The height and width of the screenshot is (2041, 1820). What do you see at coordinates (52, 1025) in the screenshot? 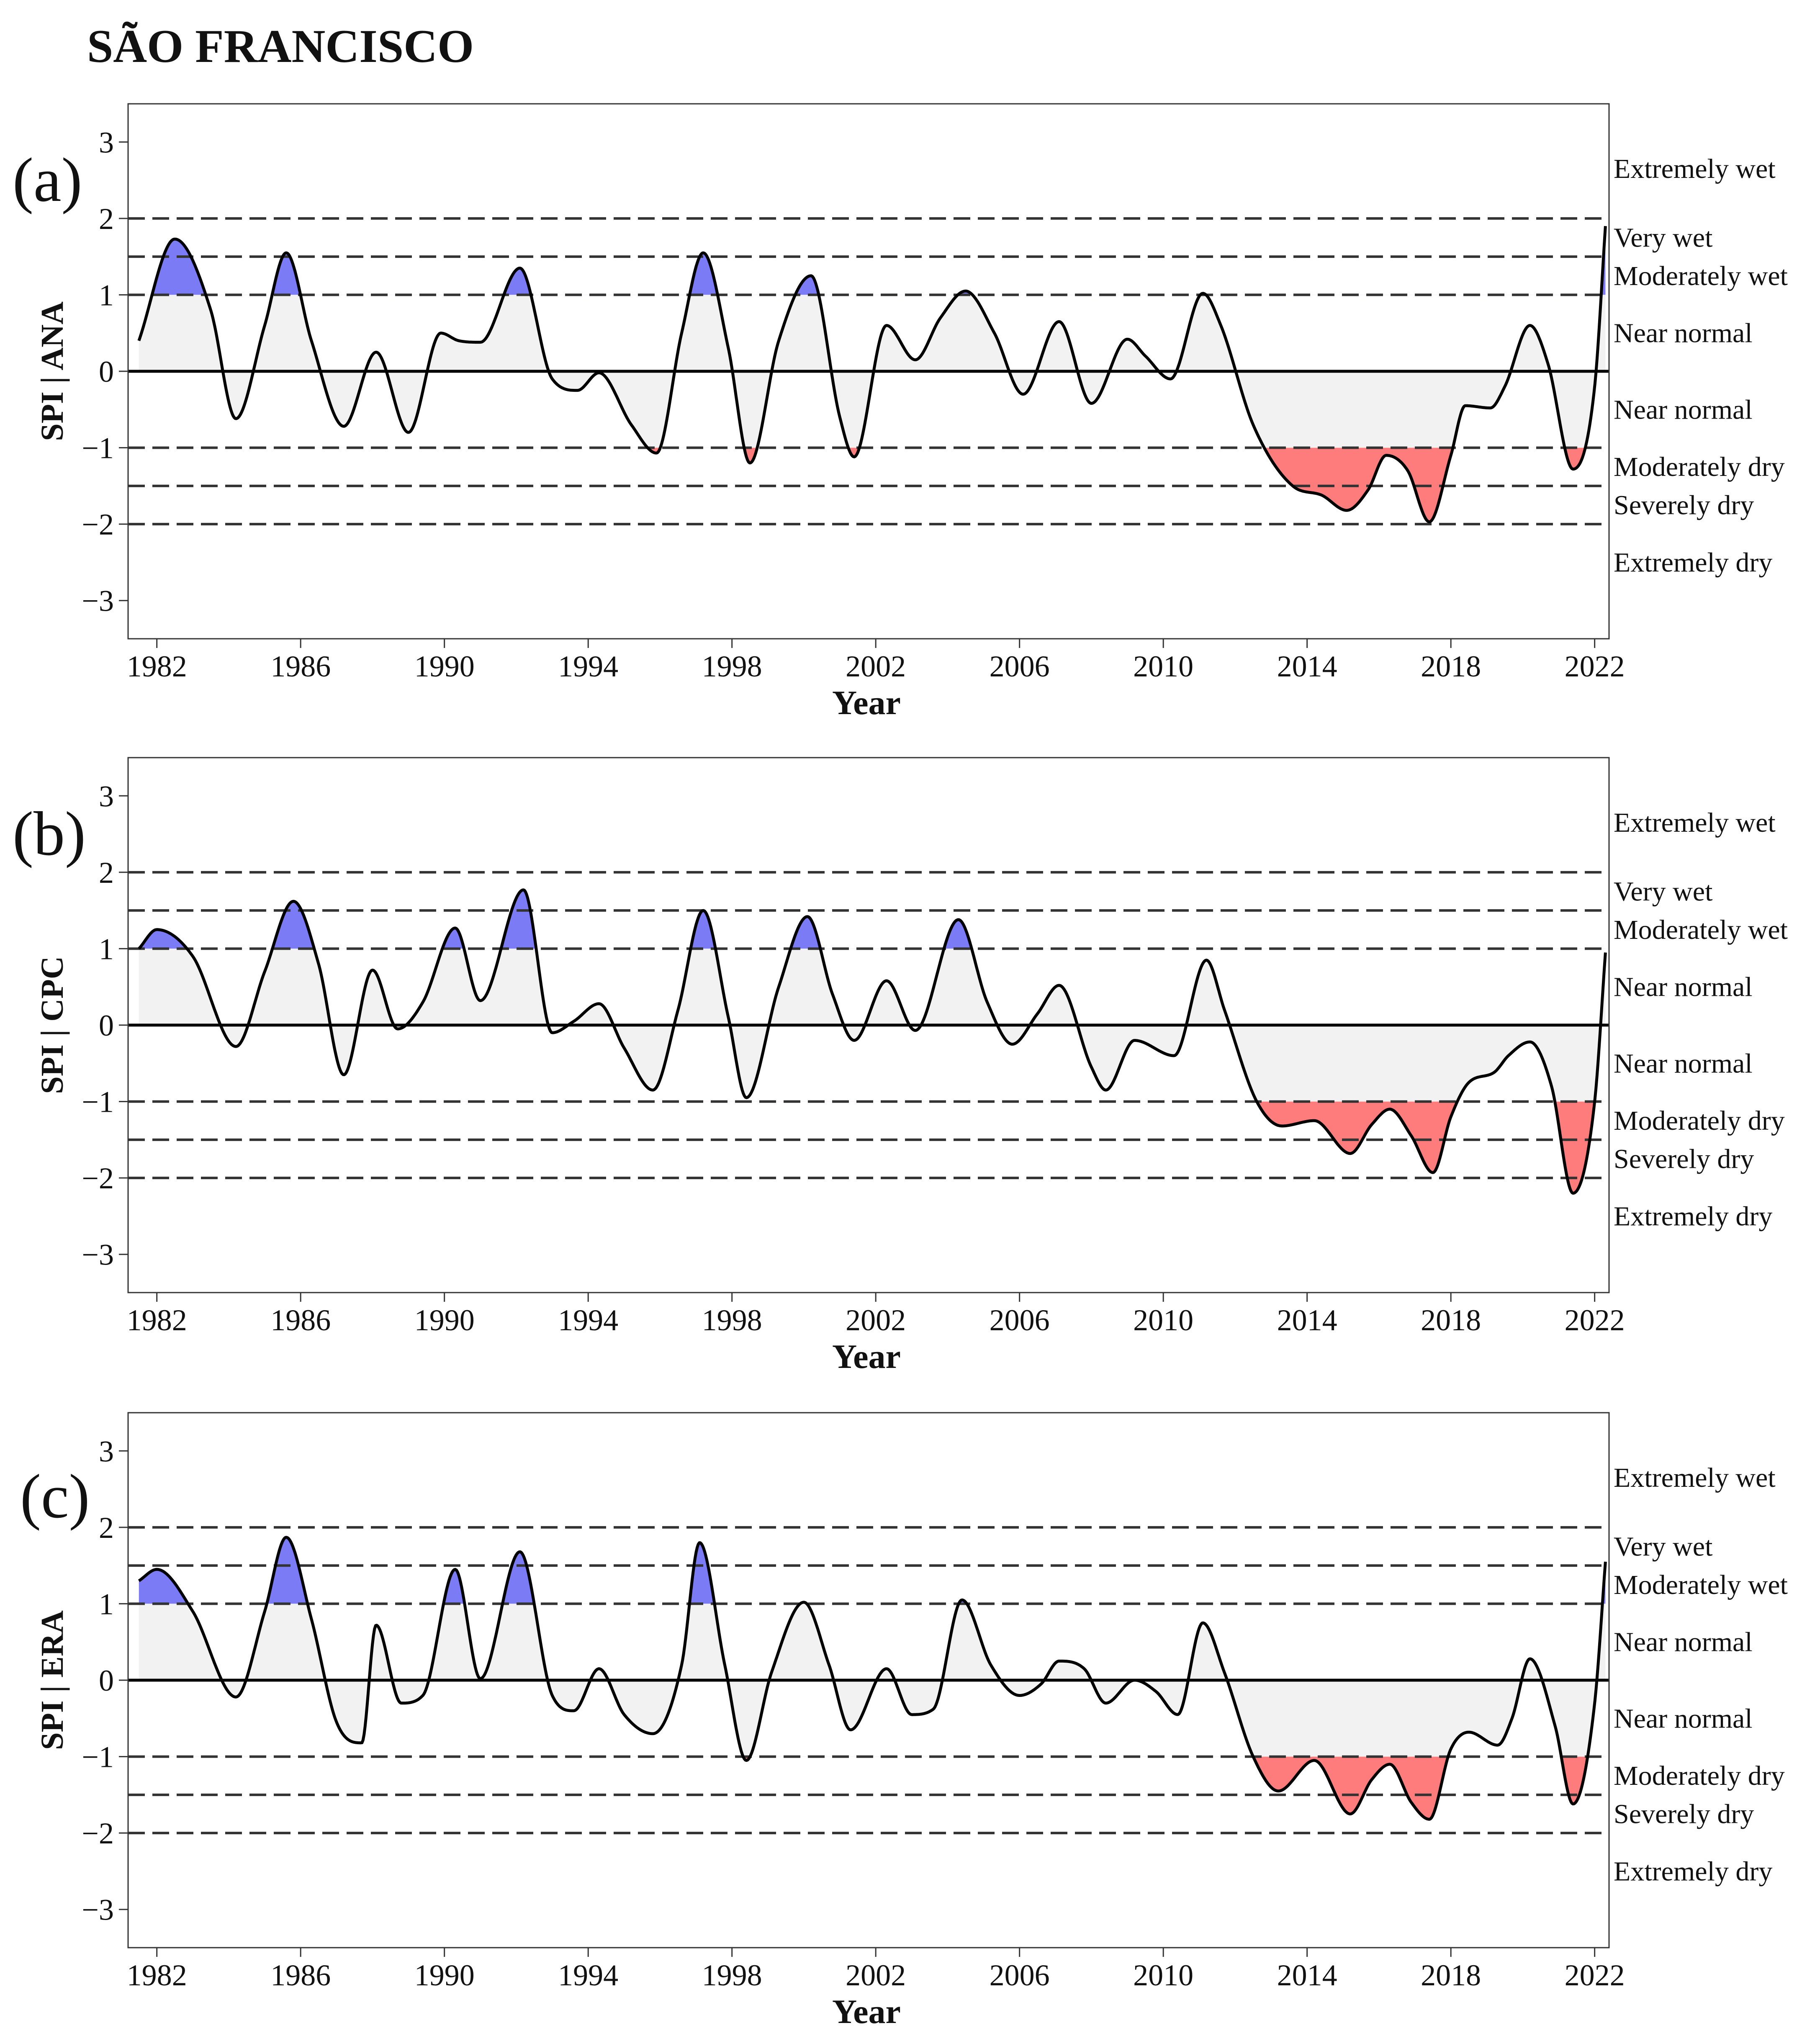
I see `y-axis-label: SPI | CPC` at bounding box center [52, 1025].